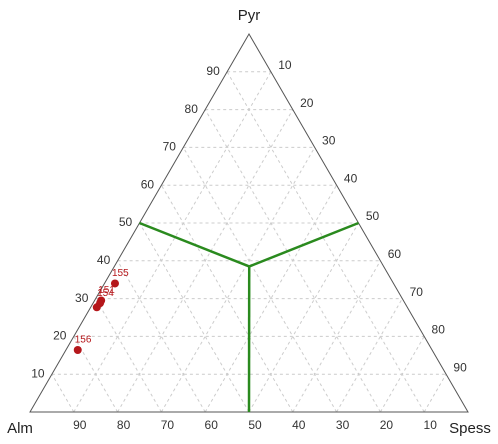 The height and width of the screenshot is (444, 498). What do you see at coordinates (120, 273) in the screenshot?
I see `point-label: 155` at bounding box center [120, 273].